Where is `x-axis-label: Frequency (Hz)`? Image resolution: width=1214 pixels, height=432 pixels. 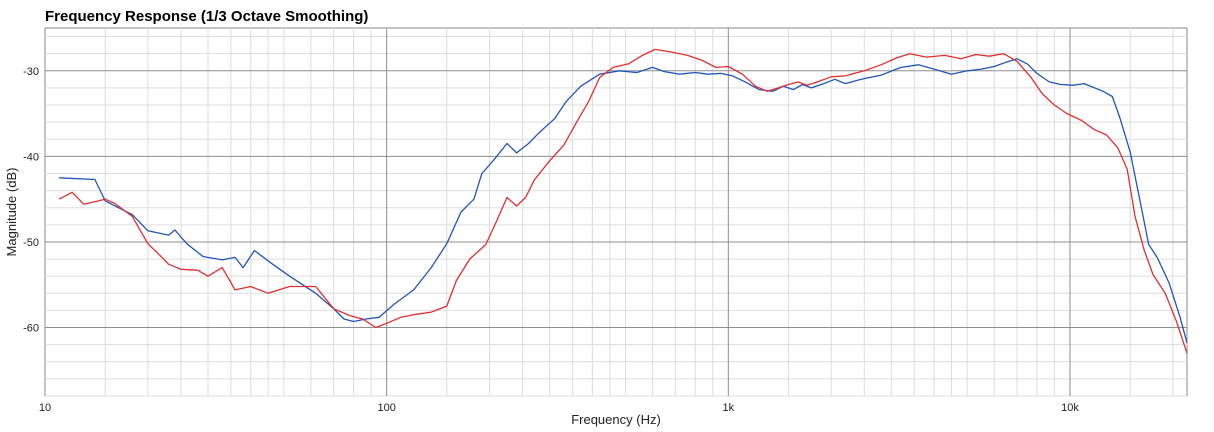 x-axis-label: Frequency (Hz) is located at coordinates (616, 419).